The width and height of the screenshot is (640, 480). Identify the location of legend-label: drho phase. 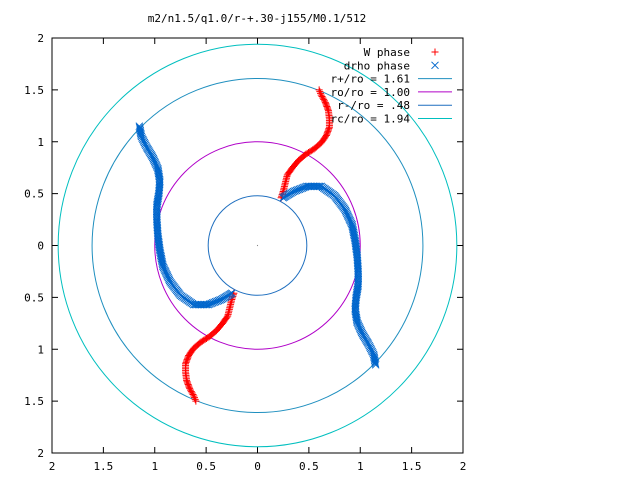
(377, 65).